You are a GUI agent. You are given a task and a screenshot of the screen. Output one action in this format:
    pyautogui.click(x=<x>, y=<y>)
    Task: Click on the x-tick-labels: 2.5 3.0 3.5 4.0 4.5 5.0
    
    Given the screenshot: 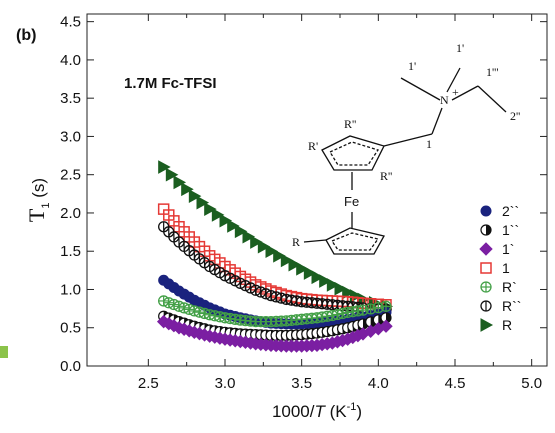 What is the action you would take?
    pyautogui.click(x=340, y=383)
    